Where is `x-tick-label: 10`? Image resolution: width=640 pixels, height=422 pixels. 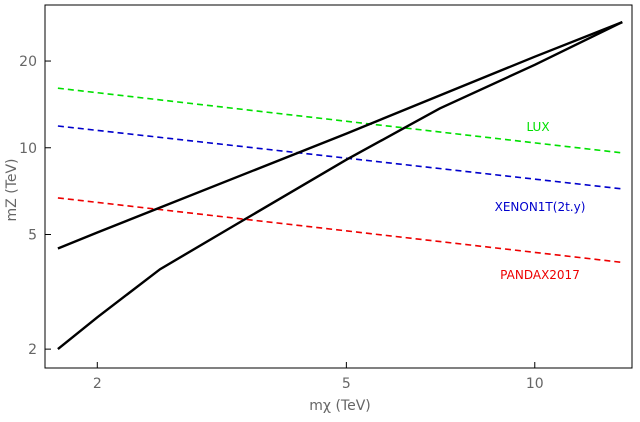
x-tick-label: 10 is located at coordinates (535, 384).